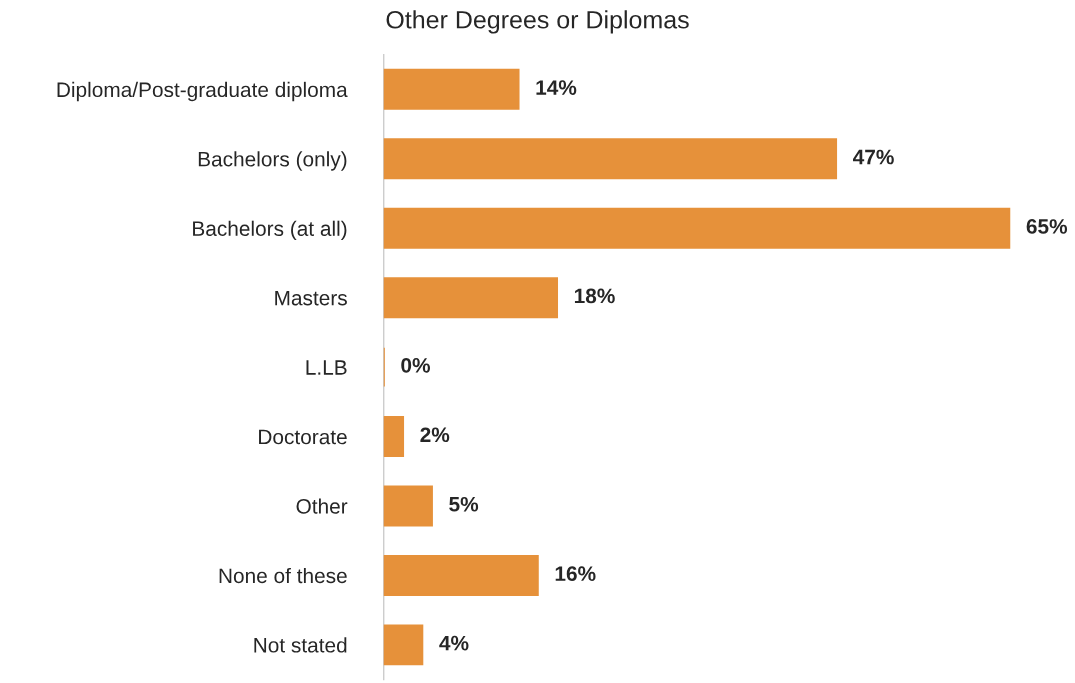  I want to click on y-tick-label: Masters, so click(311, 298).